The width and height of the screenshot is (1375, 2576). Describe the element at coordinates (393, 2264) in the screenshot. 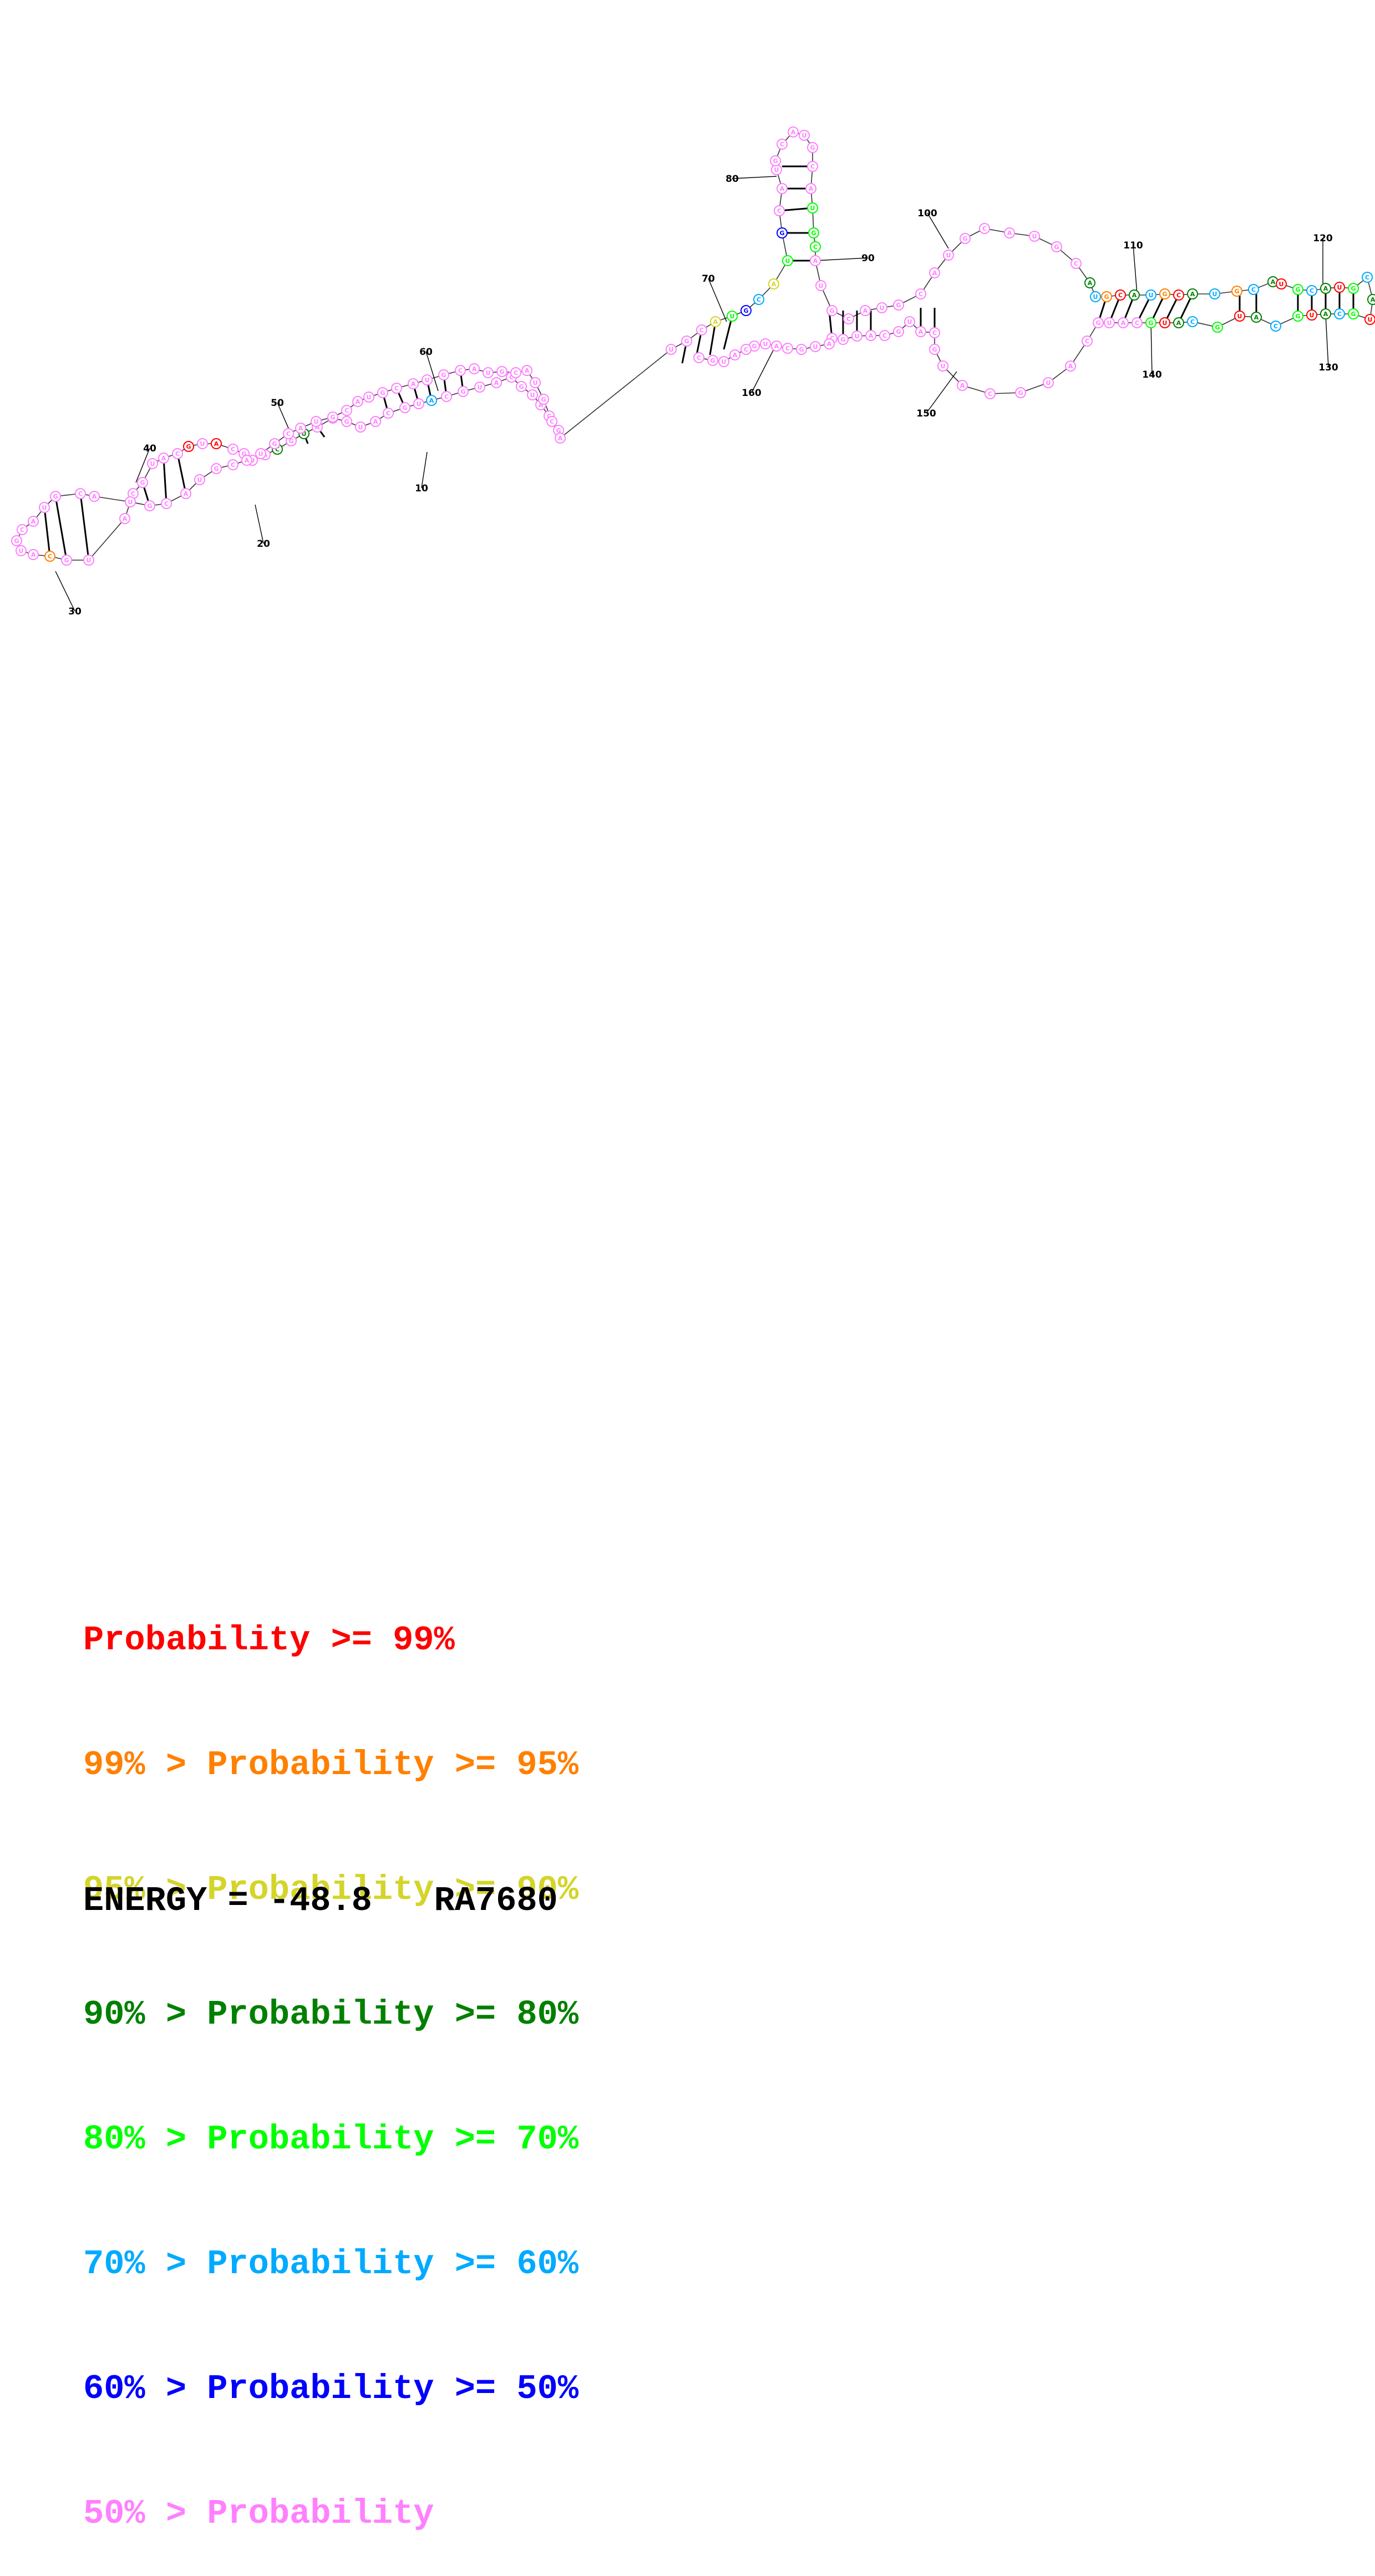

I see `legend-label: Probability >= 60%` at that location.